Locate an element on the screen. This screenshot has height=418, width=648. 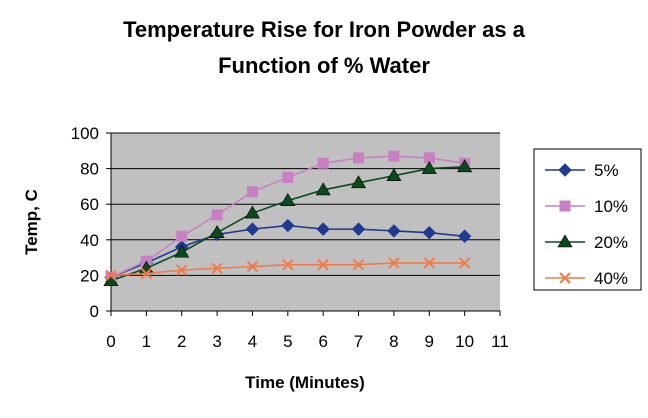
legend-label: 10% is located at coordinates (611, 206).